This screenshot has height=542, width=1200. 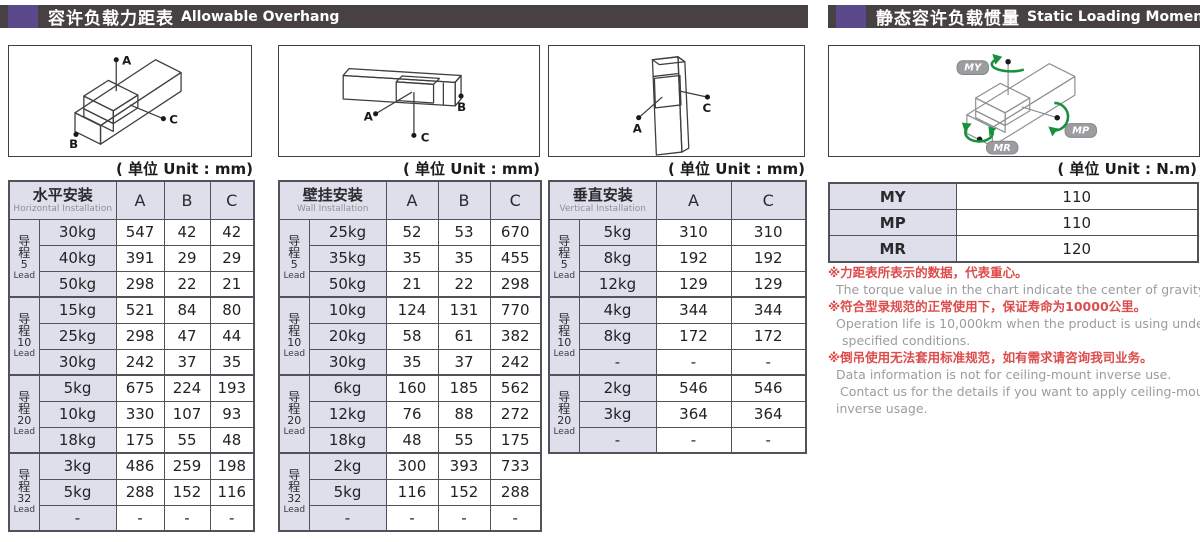 I want to click on table-row: 8kg 172 172, so click(x=678, y=336).